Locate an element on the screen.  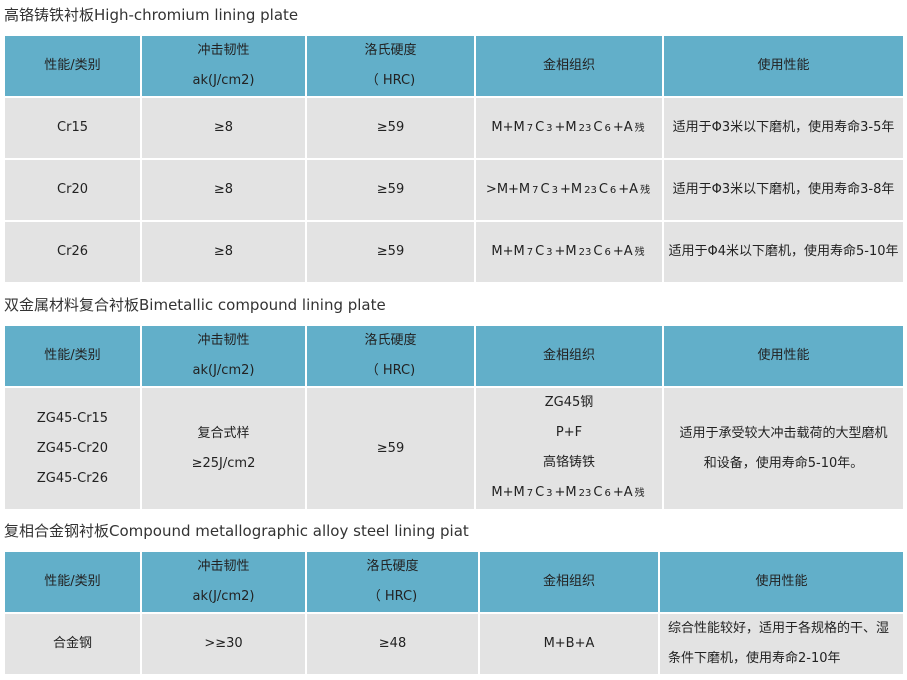
cell-use: 适用于Φ4米以下磨机，使用寿命5-10年 is located at coordinates (783, 252).